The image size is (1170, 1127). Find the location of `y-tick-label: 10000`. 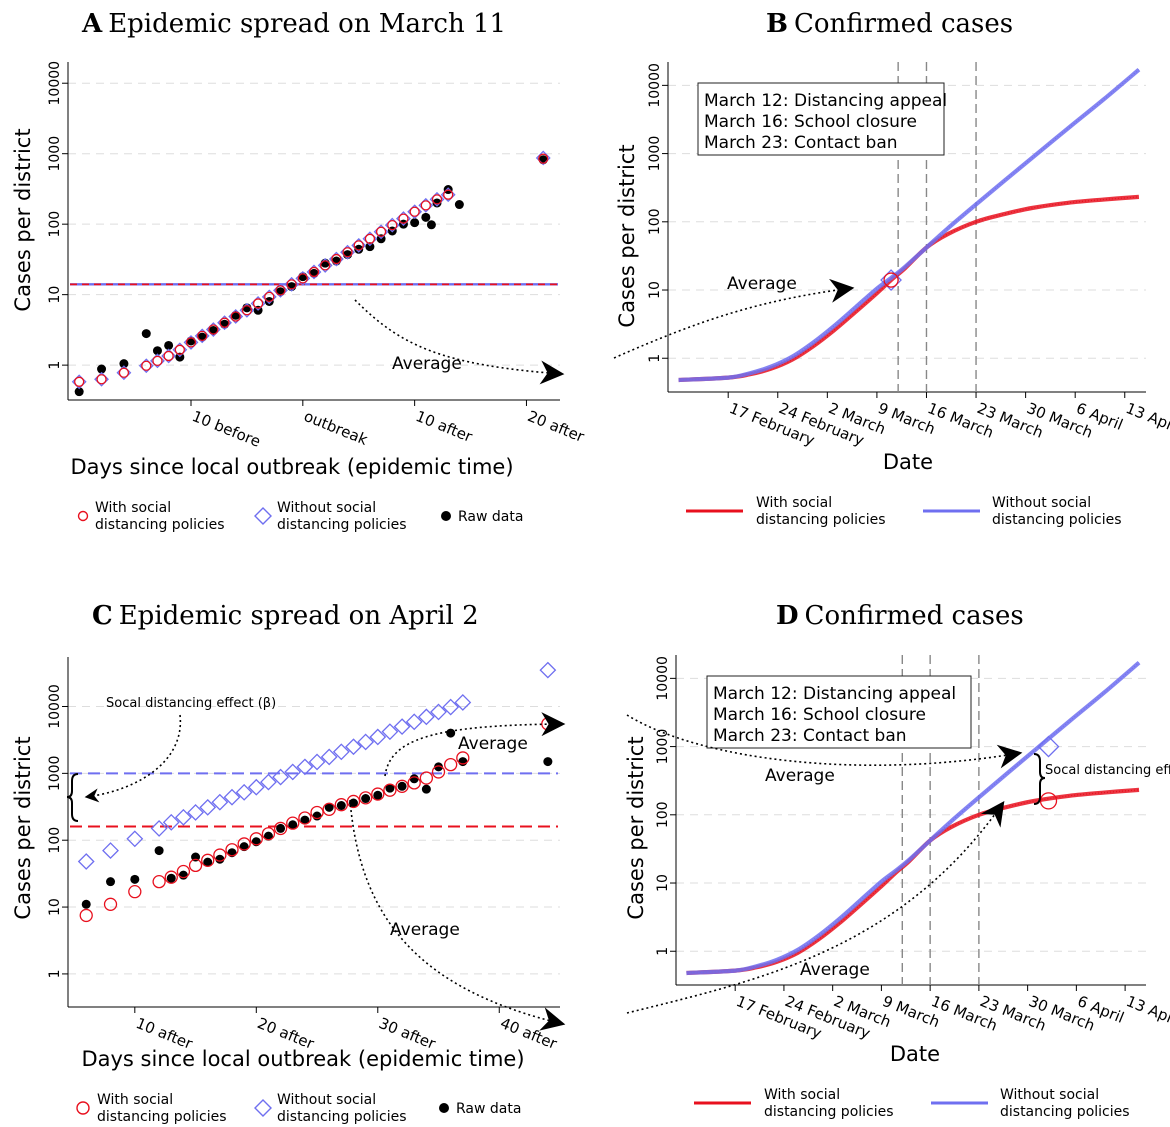

y-tick-label: 10000 is located at coordinates (55, 83).